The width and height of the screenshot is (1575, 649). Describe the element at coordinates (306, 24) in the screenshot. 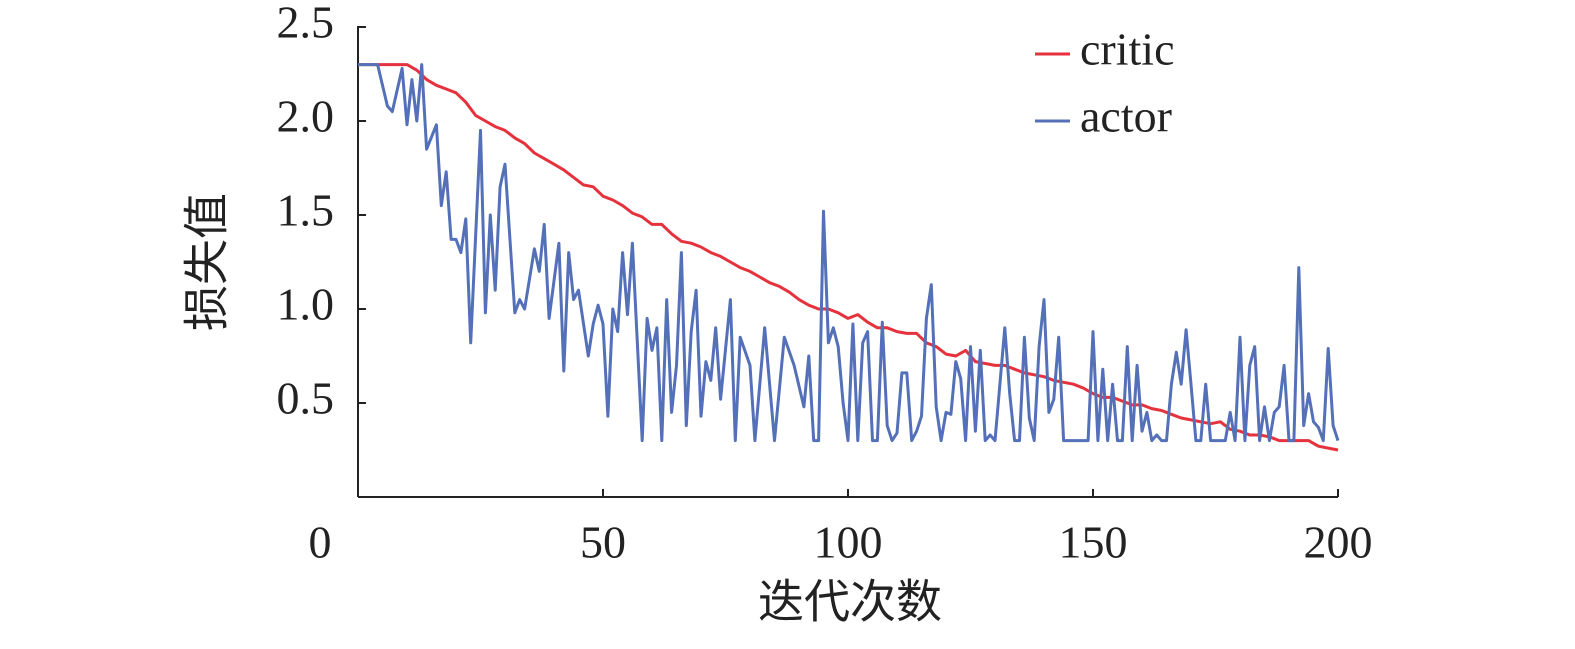

I see `y-tick-label: 2.5` at that location.